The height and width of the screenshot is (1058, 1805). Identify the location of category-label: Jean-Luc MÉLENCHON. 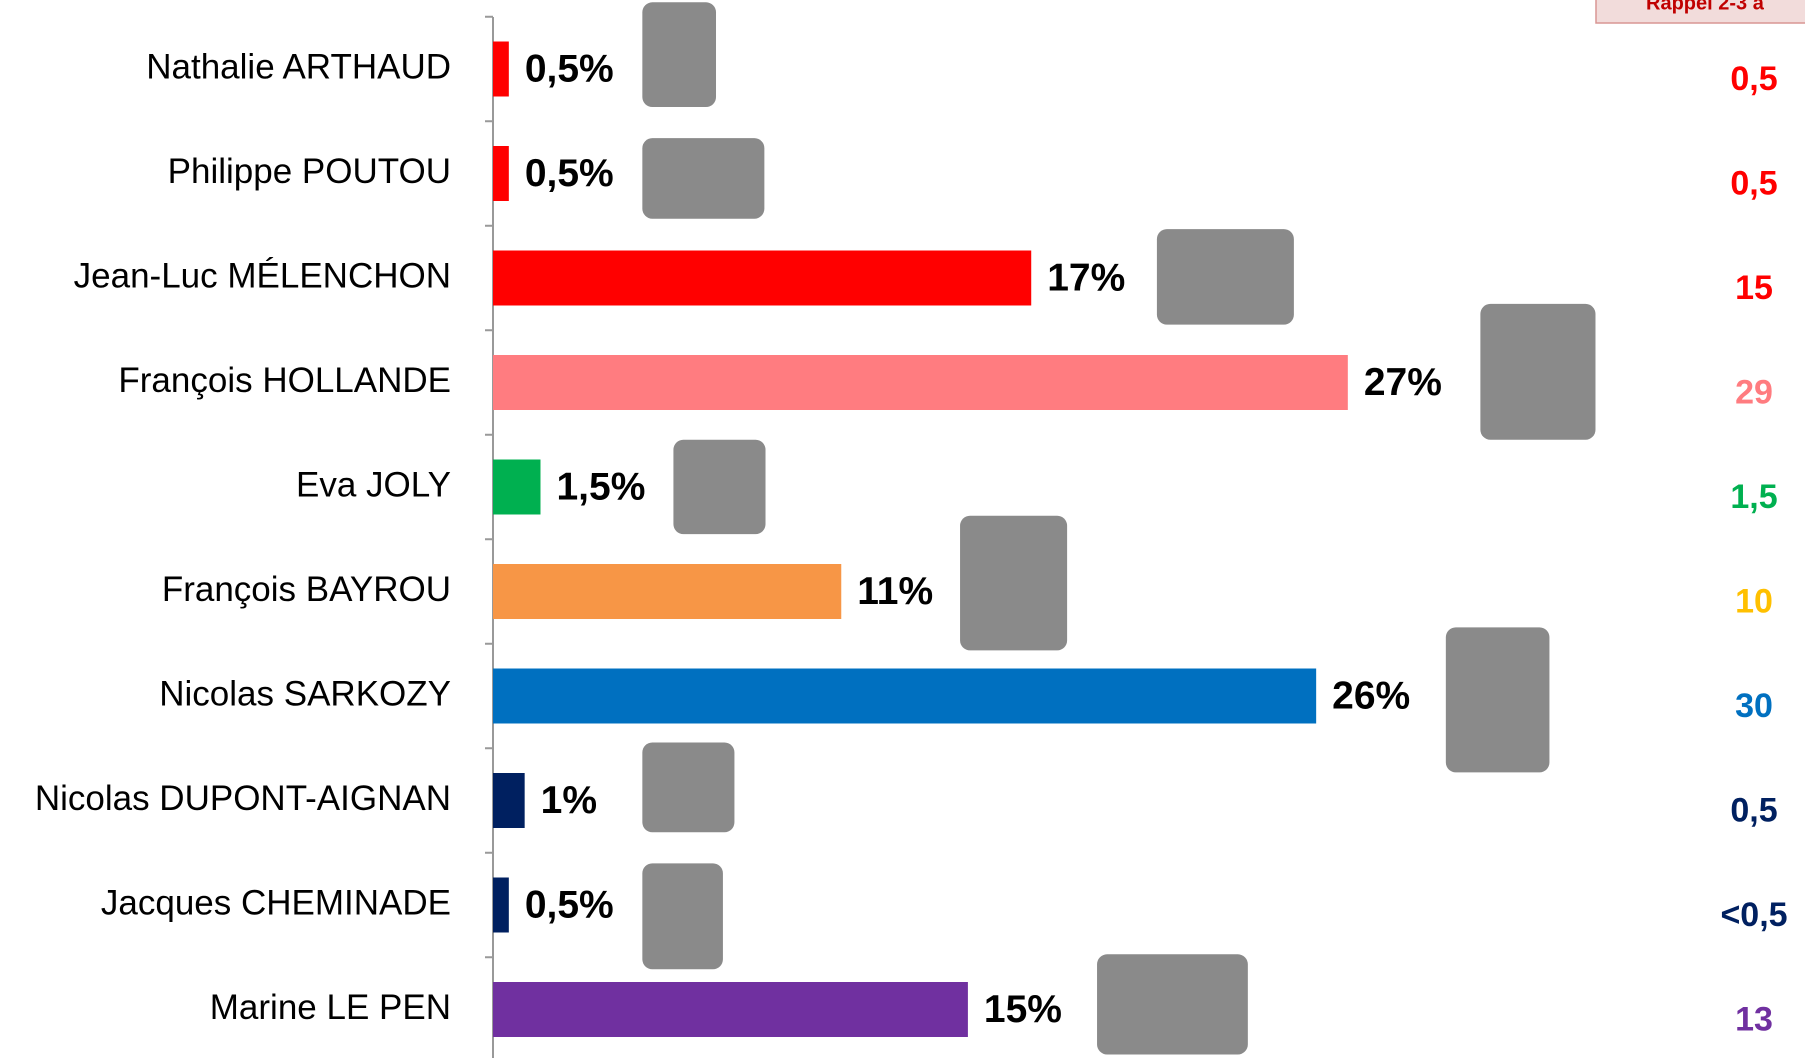
(262, 275).